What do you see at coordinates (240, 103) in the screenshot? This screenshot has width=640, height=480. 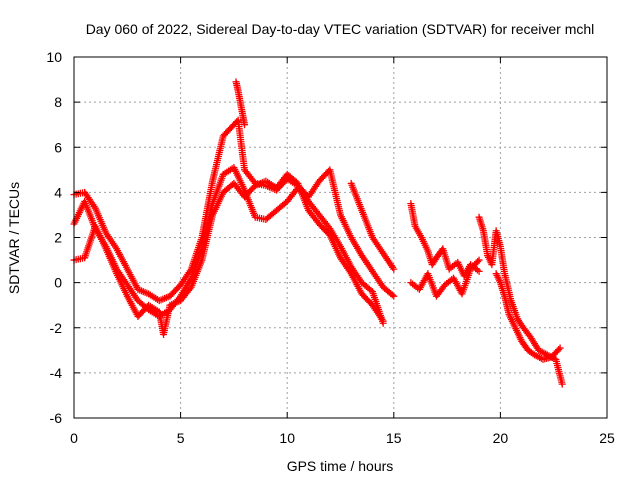 I see `series-track-d` at bounding box center [240, 103].